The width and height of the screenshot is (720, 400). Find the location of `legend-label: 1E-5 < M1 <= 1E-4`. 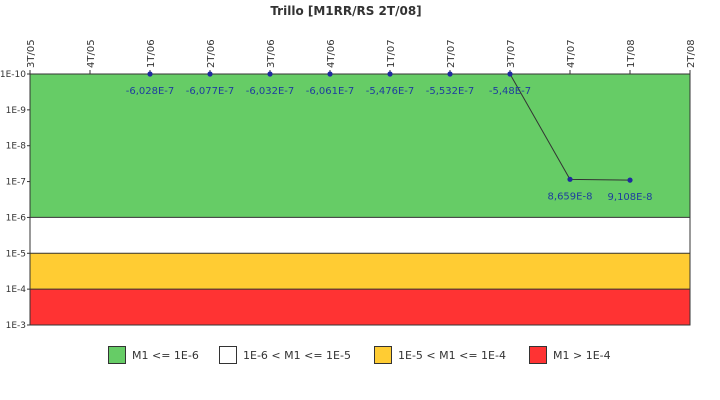

legend-label: 1E-5 < M1 <= 1E-4 is located at coordinates (452, 355).